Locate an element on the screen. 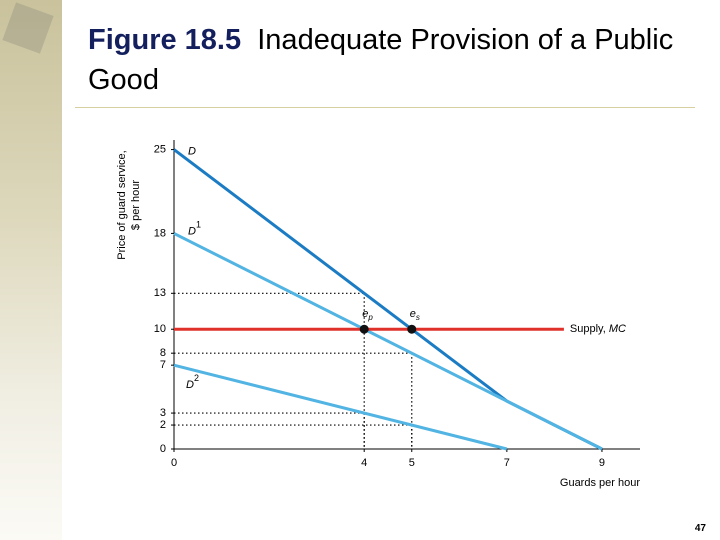 The image size is (720, 540). y-tick-label: 7 is located at coordinates (163, 365).